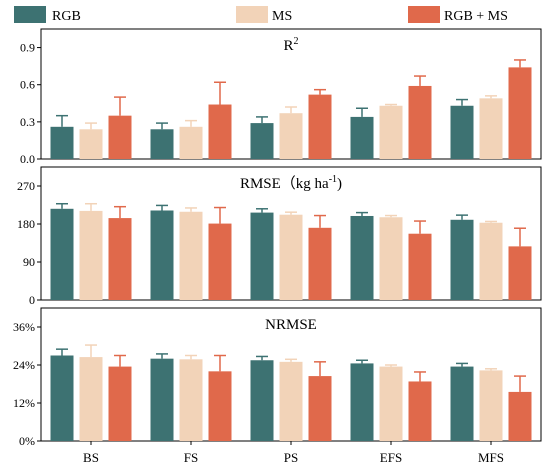  Describe the element at coordinates (47, 15) in the screenshot. I see `legend-item: RGB` at that location.